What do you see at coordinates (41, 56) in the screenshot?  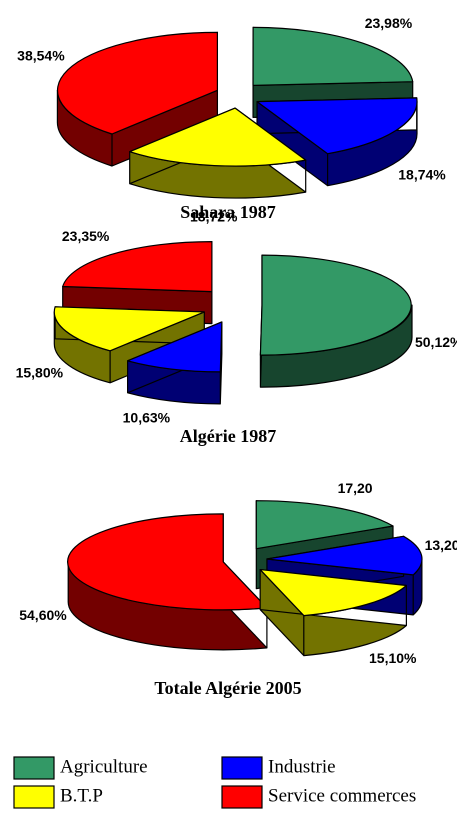 I see `data-label: 38,54%` at bounding box center [41, 56].